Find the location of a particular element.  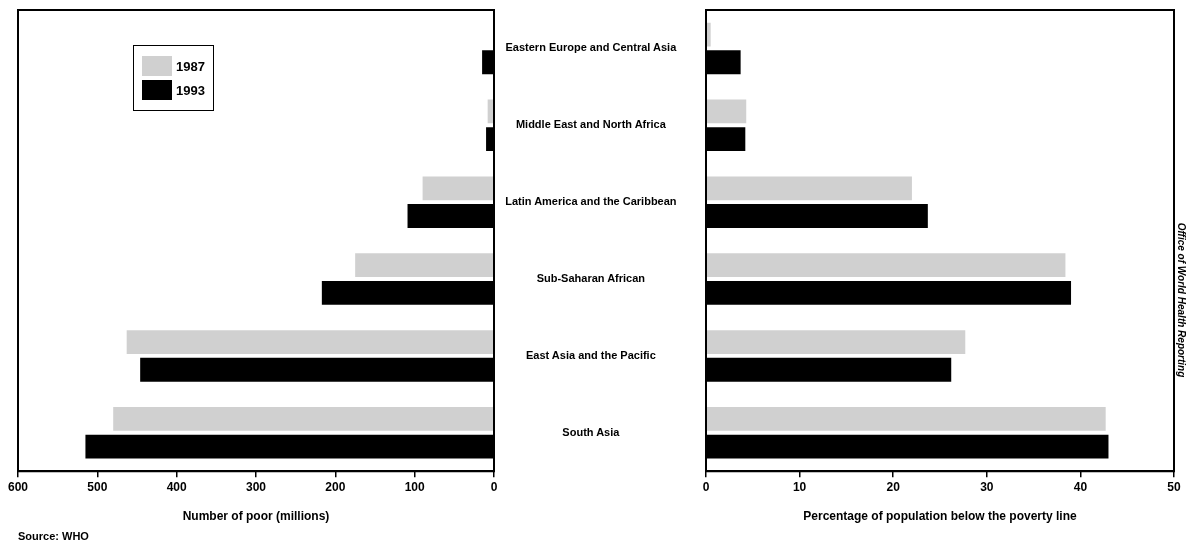

legend-label: 1993 is located at coordinates (190, 90).